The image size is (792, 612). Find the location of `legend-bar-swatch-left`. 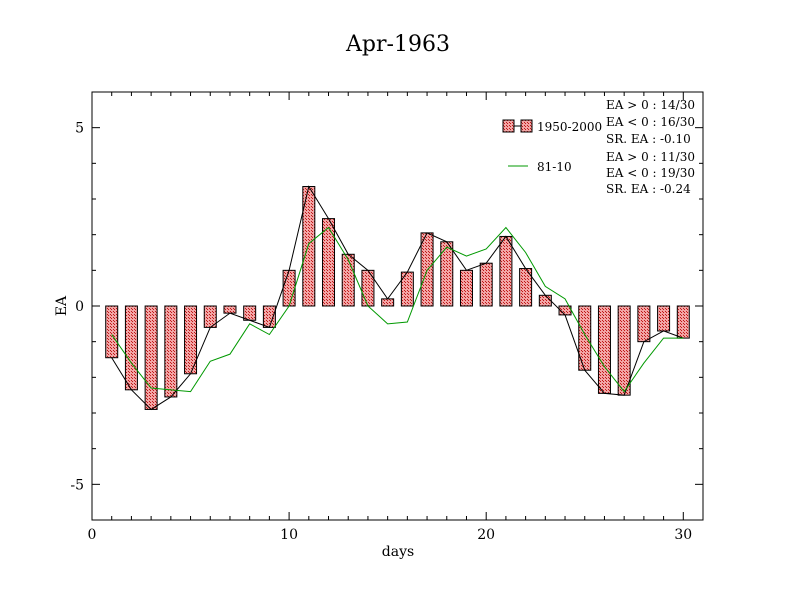

legend-bar-swatch-left is located at coordinates (508, 126).